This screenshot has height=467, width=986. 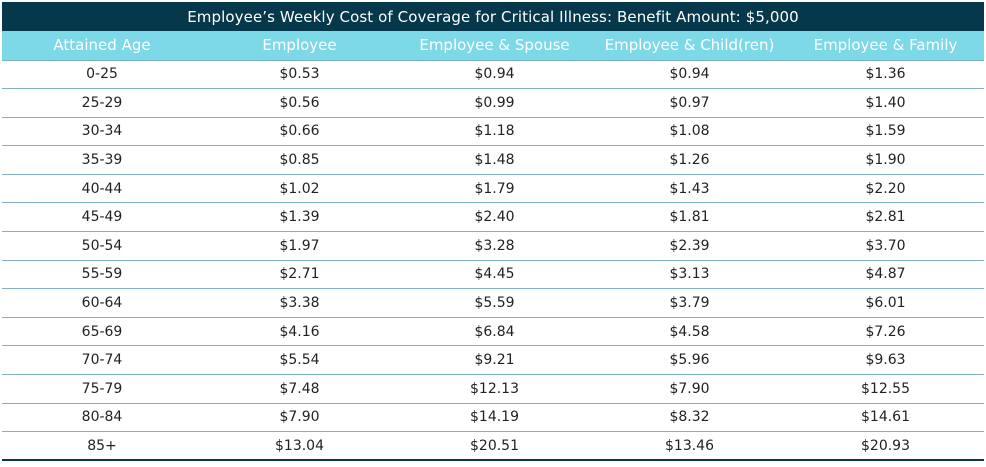 What do you see at coordinates (689, 45) in the screenshot?
I see `header-employee-children: Employee & Child(ren)` at bounding box center [689, 45].